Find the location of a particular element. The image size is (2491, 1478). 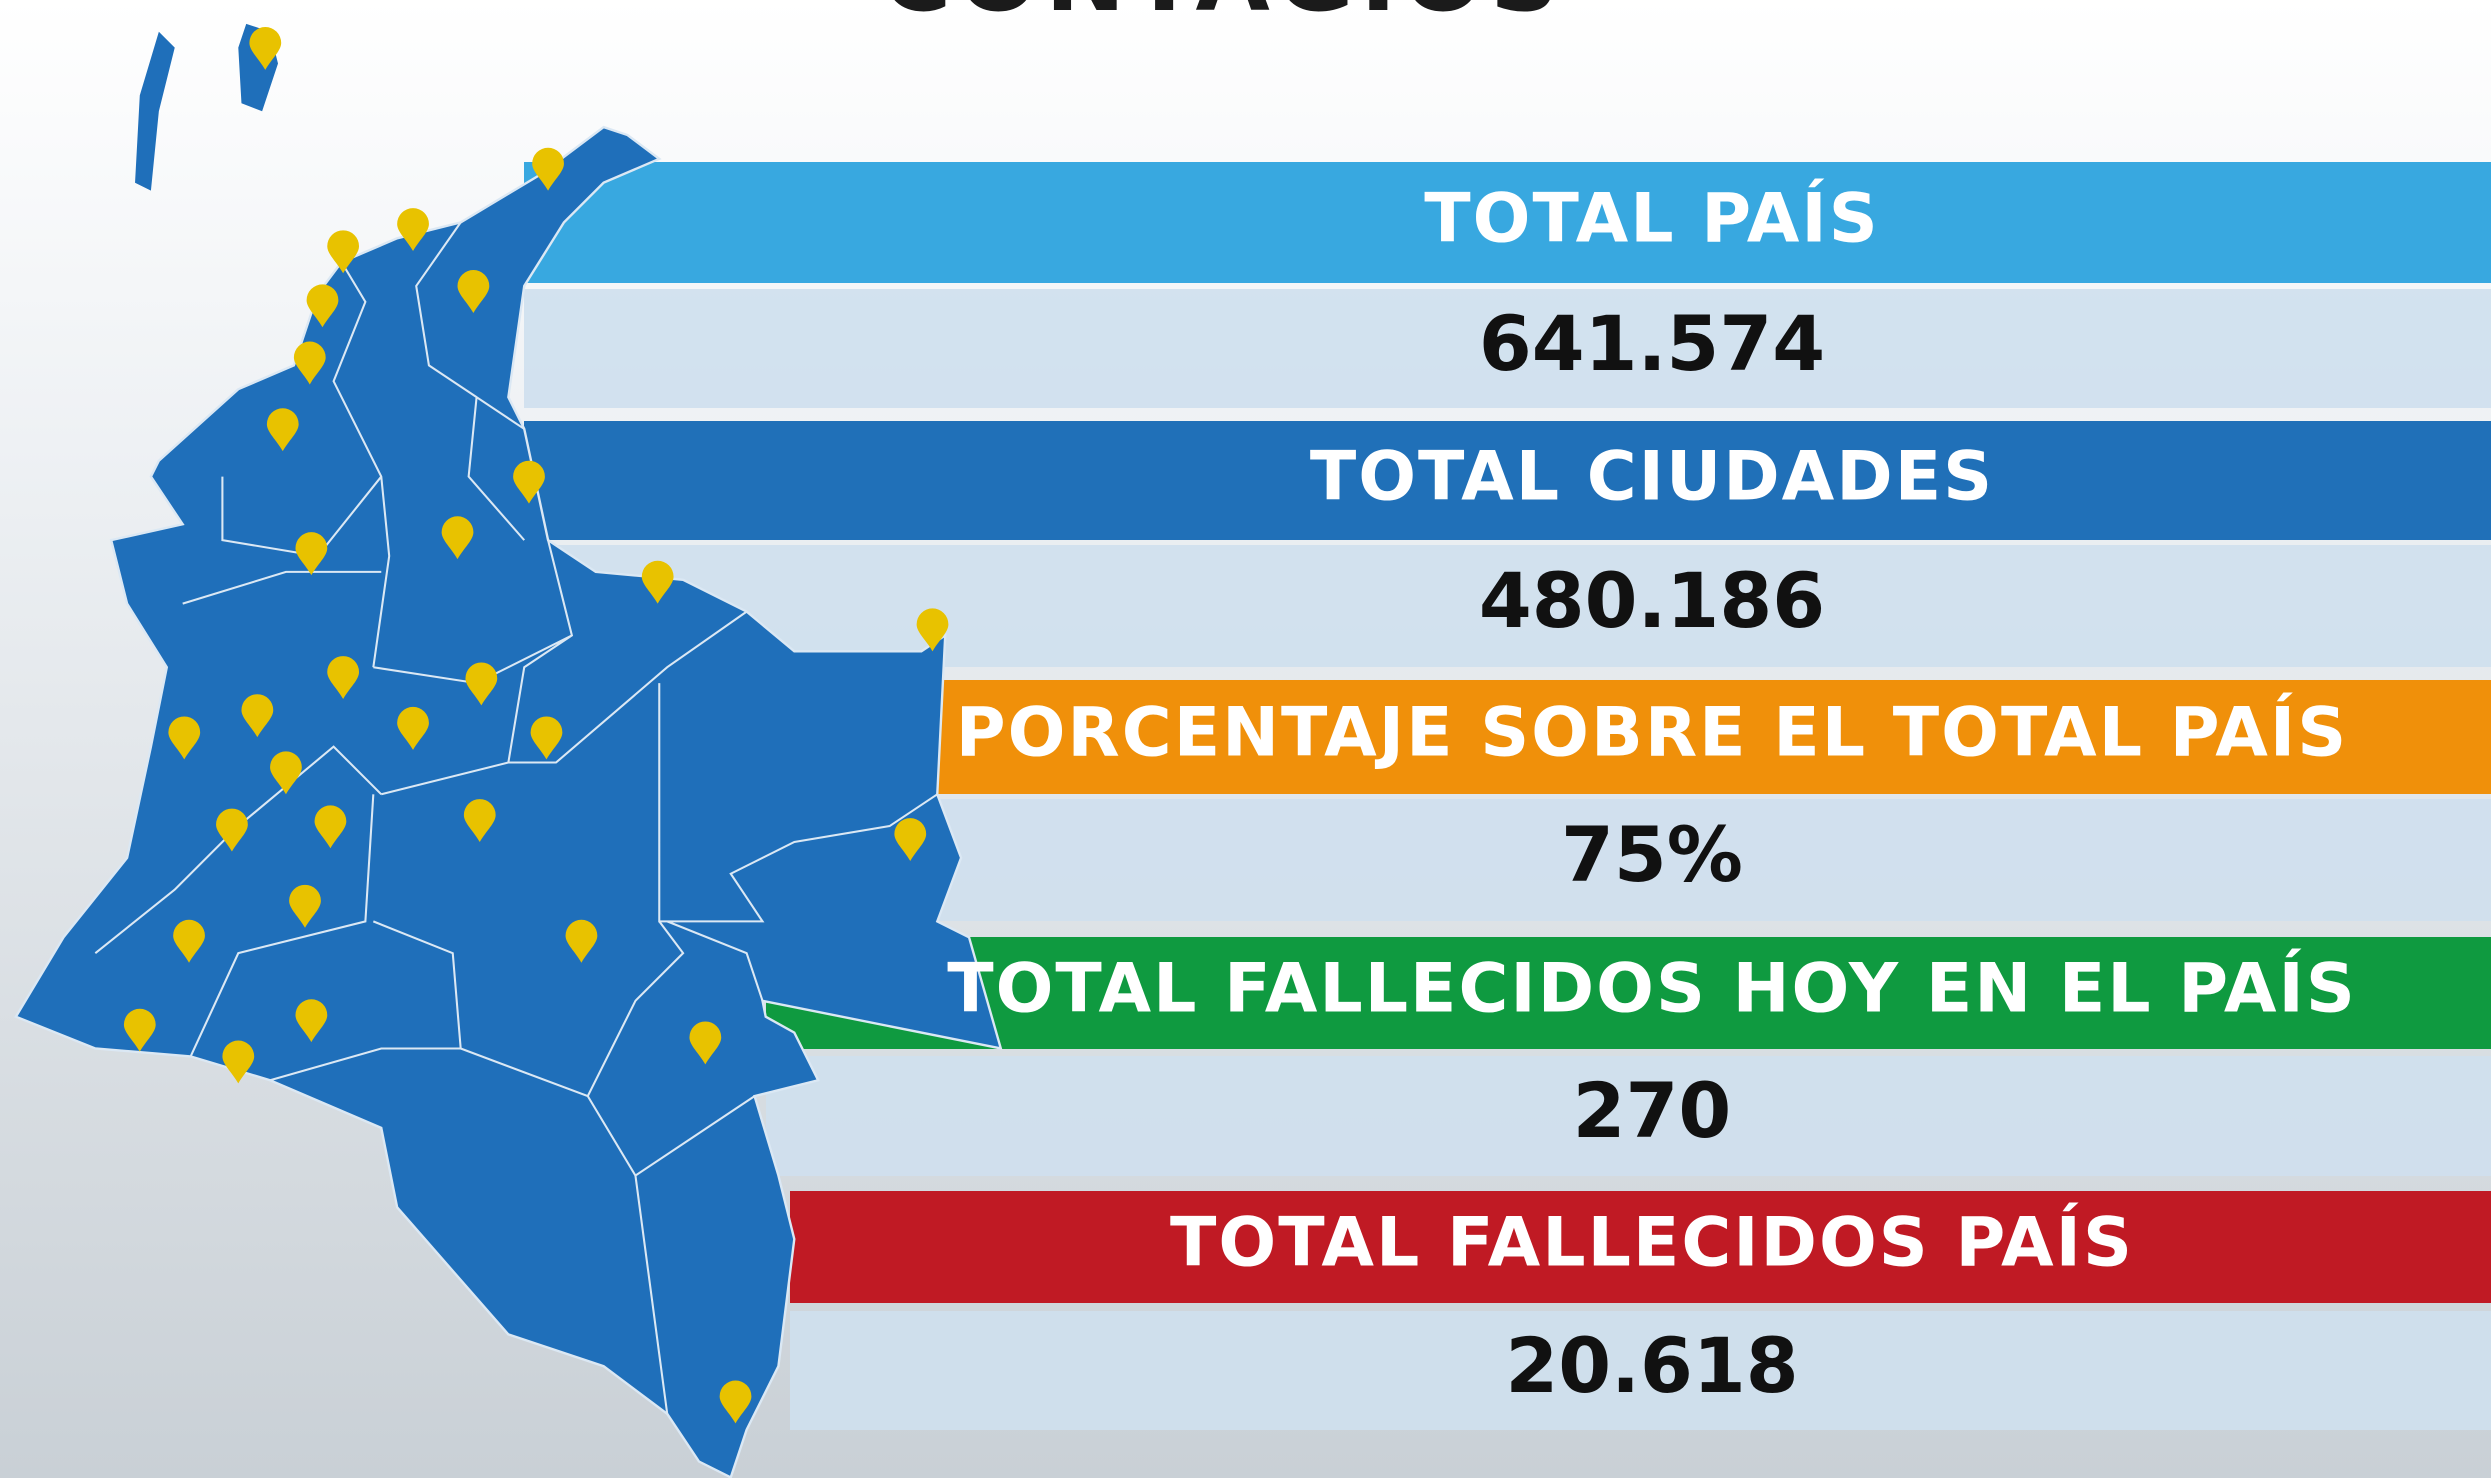

row-value: 641.574 is located at coordinates (1652, 343).